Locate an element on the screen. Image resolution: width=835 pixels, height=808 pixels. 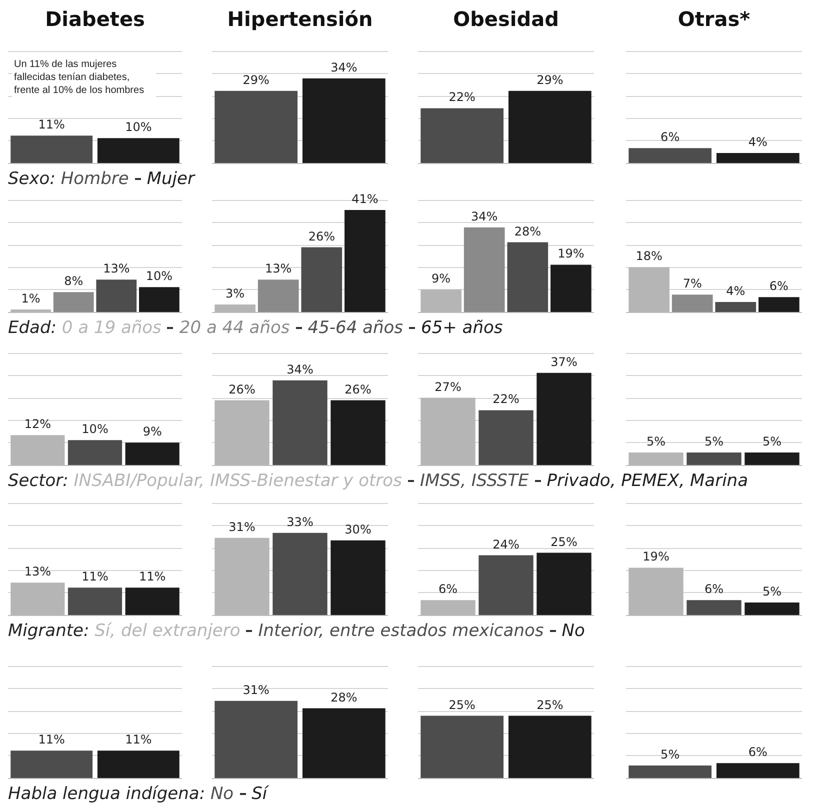
data-label: 8% is located at coordinates (74, 281).